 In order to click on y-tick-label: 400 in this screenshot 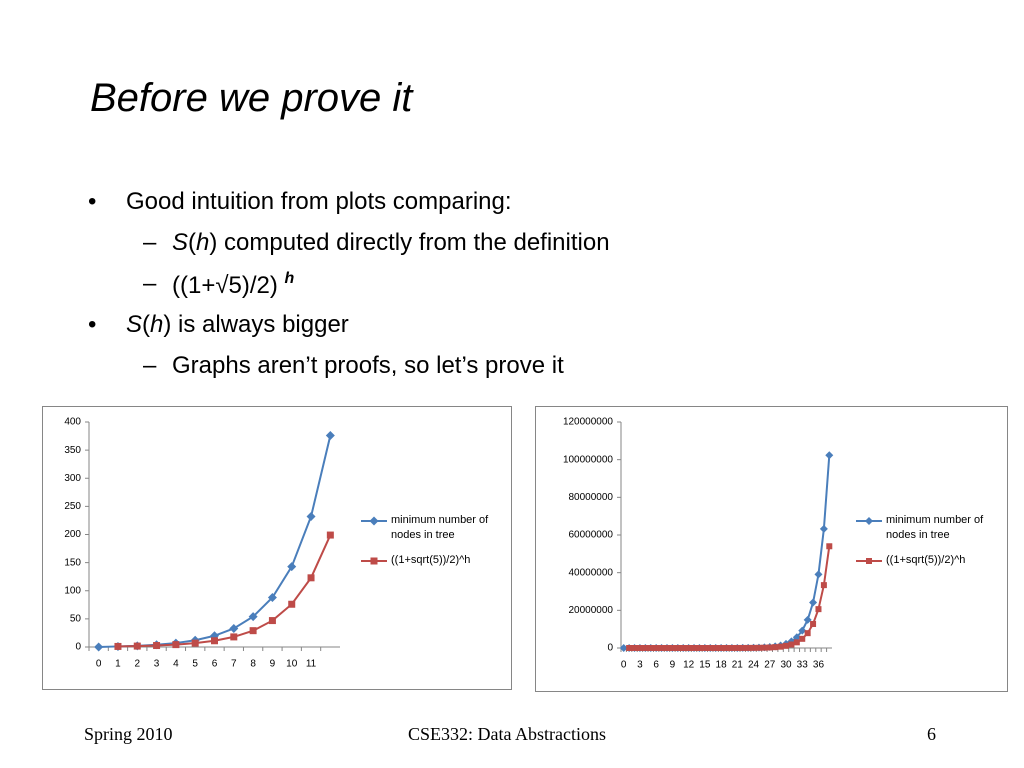, I will do `click(72, 422)`.